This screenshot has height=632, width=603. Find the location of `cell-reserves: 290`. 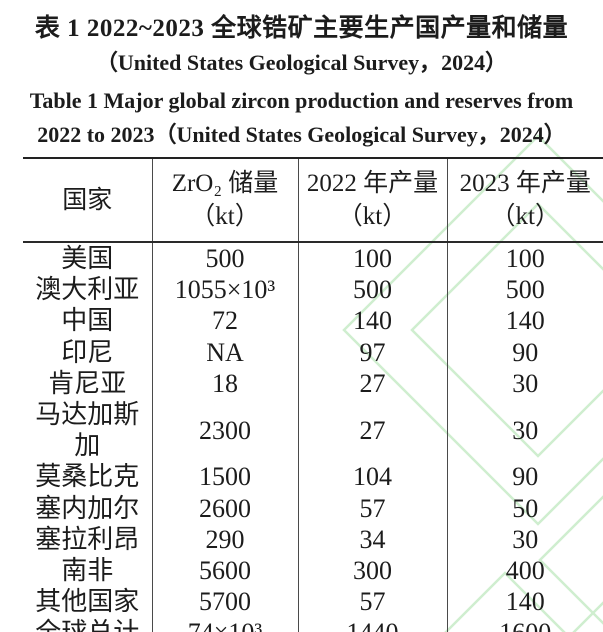

cell-reserves: 290 is located at coordinates (225, 539).